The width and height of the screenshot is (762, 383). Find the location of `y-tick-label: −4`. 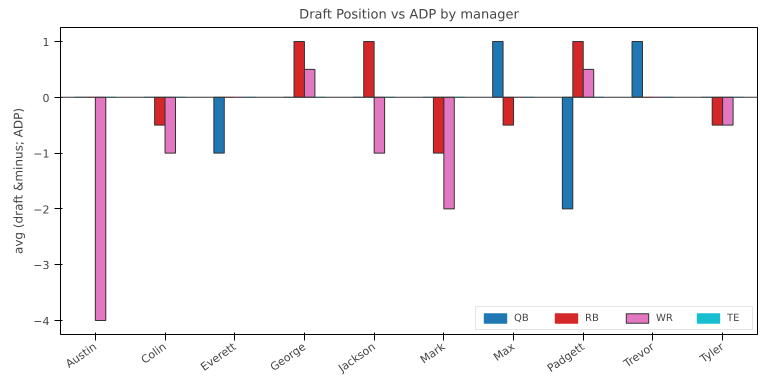

y-tick-label: −4 is located at coordinates (41, 321).